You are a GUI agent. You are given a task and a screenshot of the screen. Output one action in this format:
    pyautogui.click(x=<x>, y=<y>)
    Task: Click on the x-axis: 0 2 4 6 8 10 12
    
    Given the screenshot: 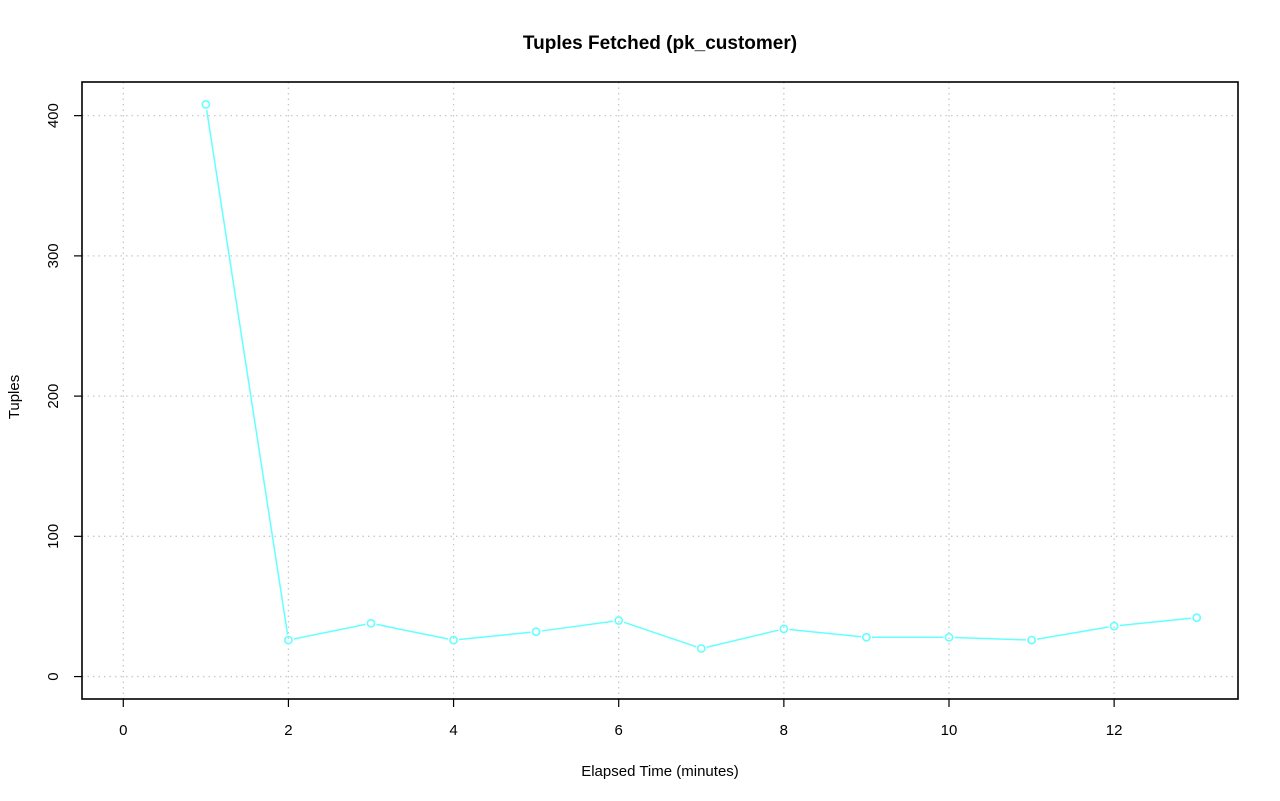 What is the action you would take?
    pyautogui.click(x=620, y=719)
    